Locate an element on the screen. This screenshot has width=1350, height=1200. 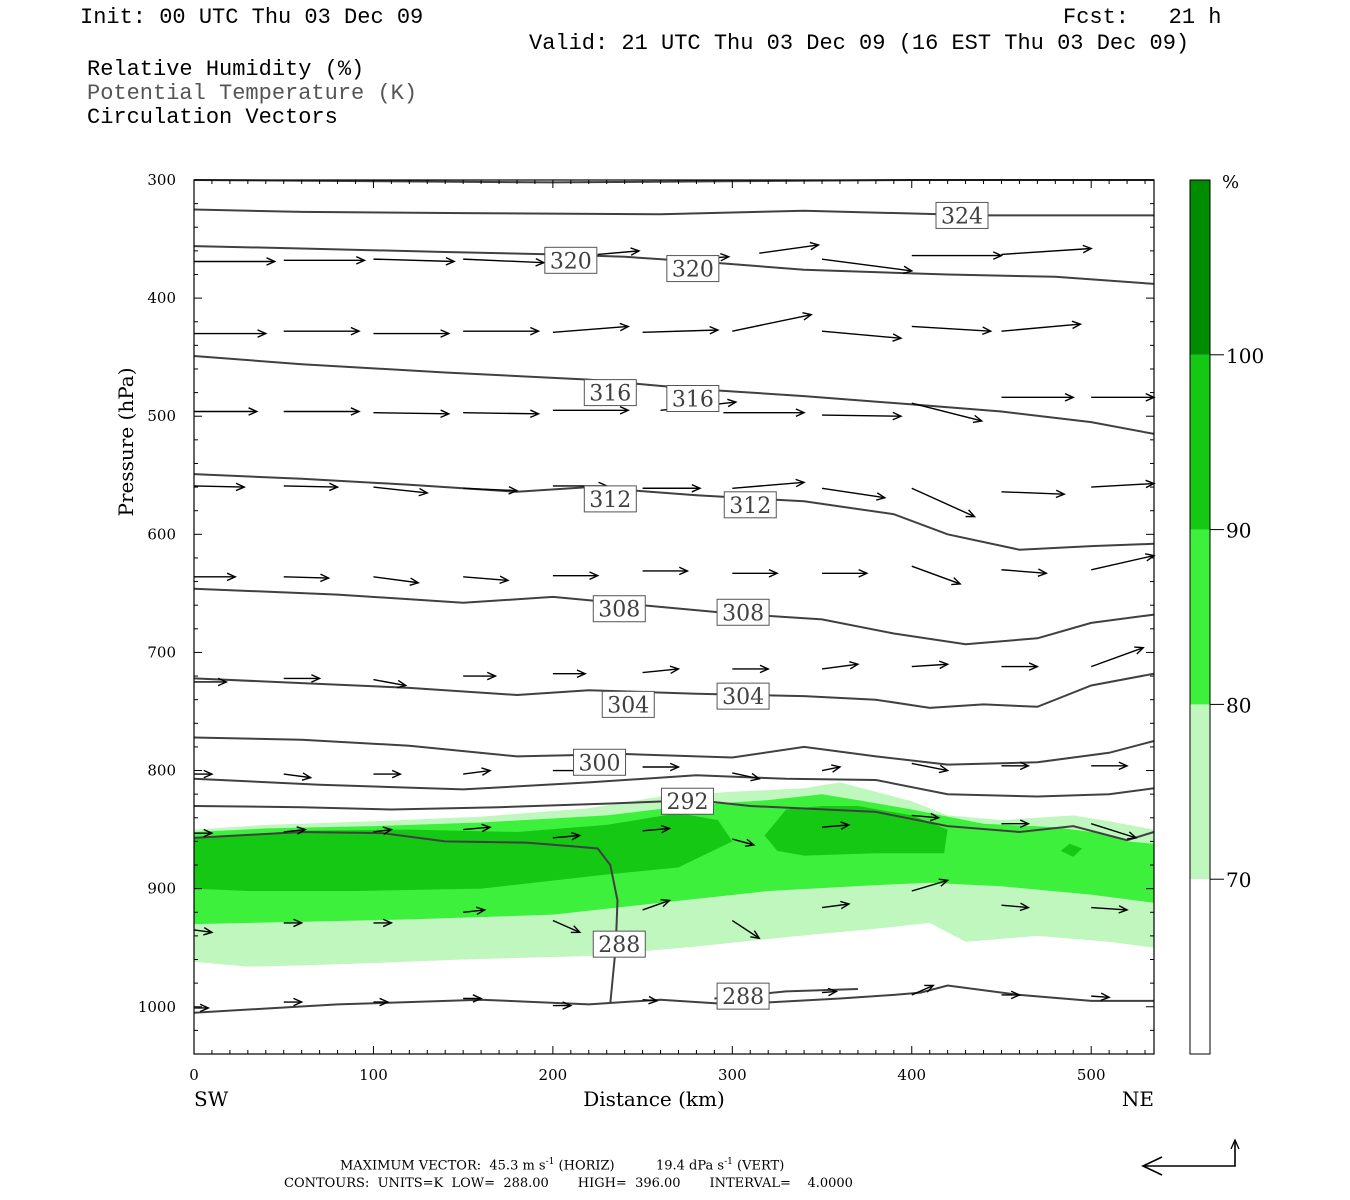
contour-label-5: 312 is located at coordinates (610, 499).